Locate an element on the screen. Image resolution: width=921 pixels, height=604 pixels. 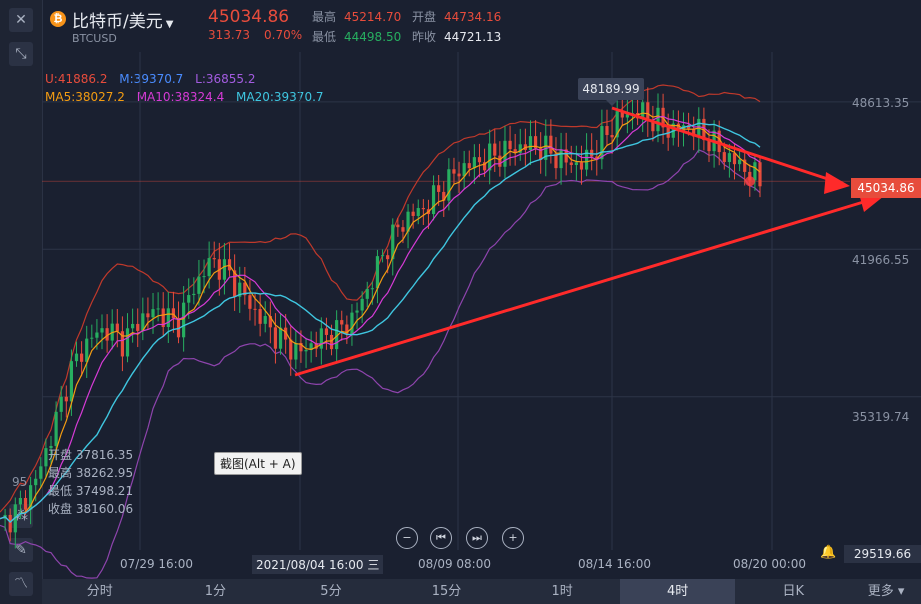
boll-upper: U:41886.2 is located at coordinates (76, 79).